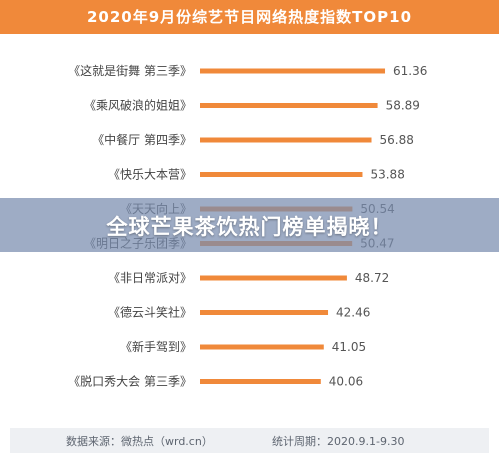  Describe the element at coordinates (142, 139) in the screenshot. I see `category-label: 《中餐厅 第四季》` at that location.